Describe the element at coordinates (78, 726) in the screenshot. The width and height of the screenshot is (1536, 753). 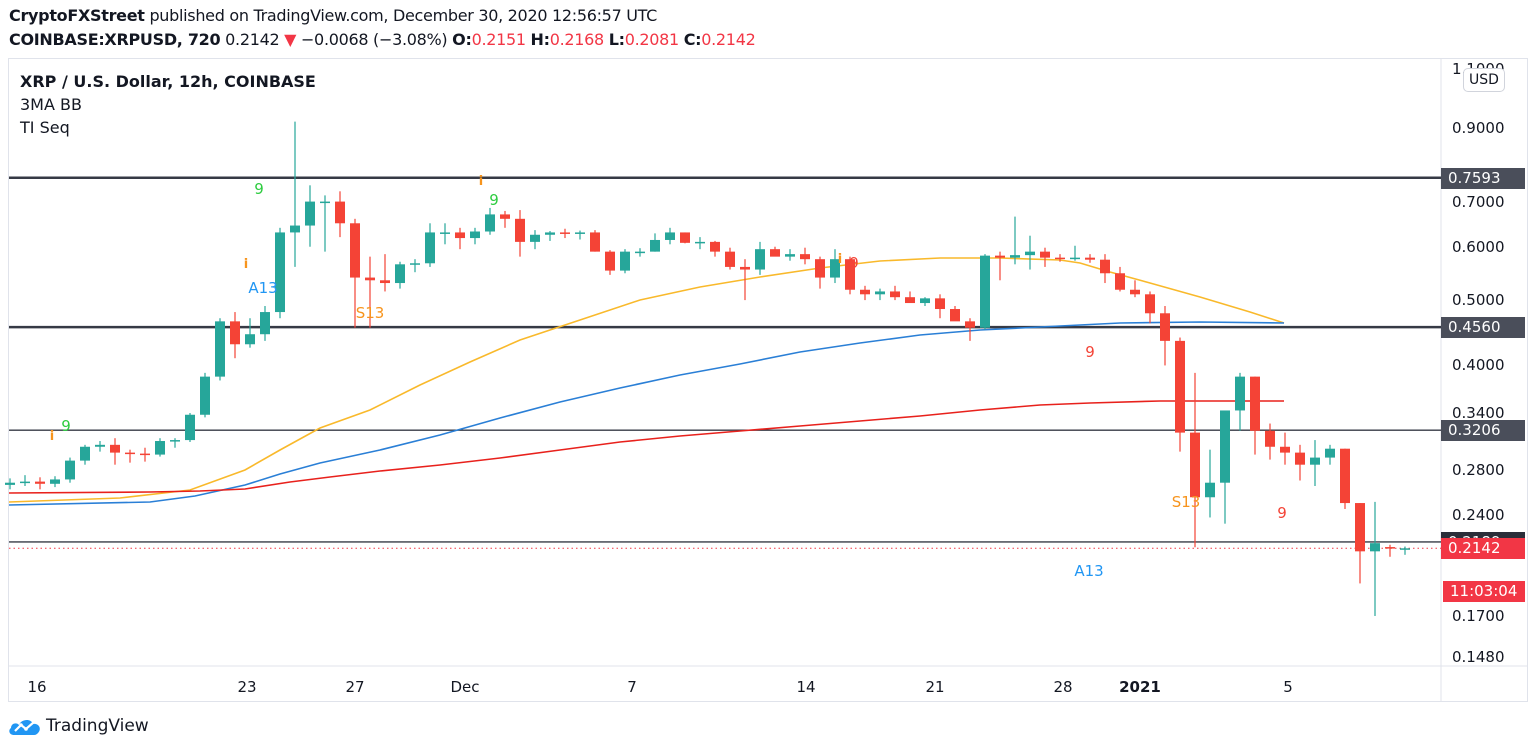
I see `tradingview-logo: TradingView` at that location.